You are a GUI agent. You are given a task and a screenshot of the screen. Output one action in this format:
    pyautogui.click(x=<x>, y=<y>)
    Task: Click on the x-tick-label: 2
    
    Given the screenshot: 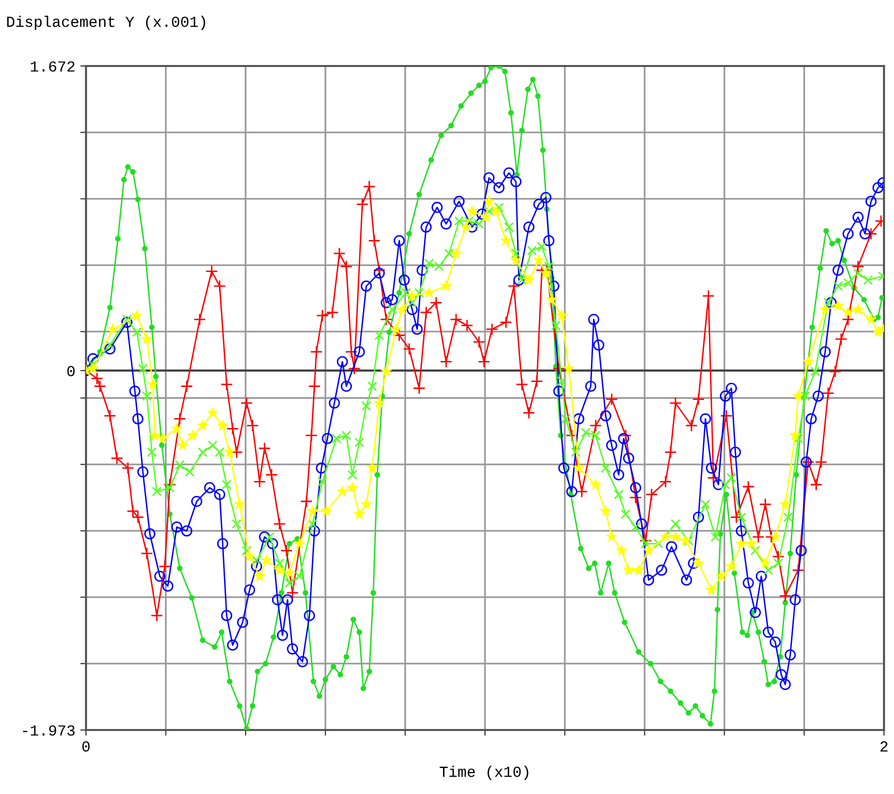 What is the action you would take?
    pyautogui.click(x=884, y=746)
    